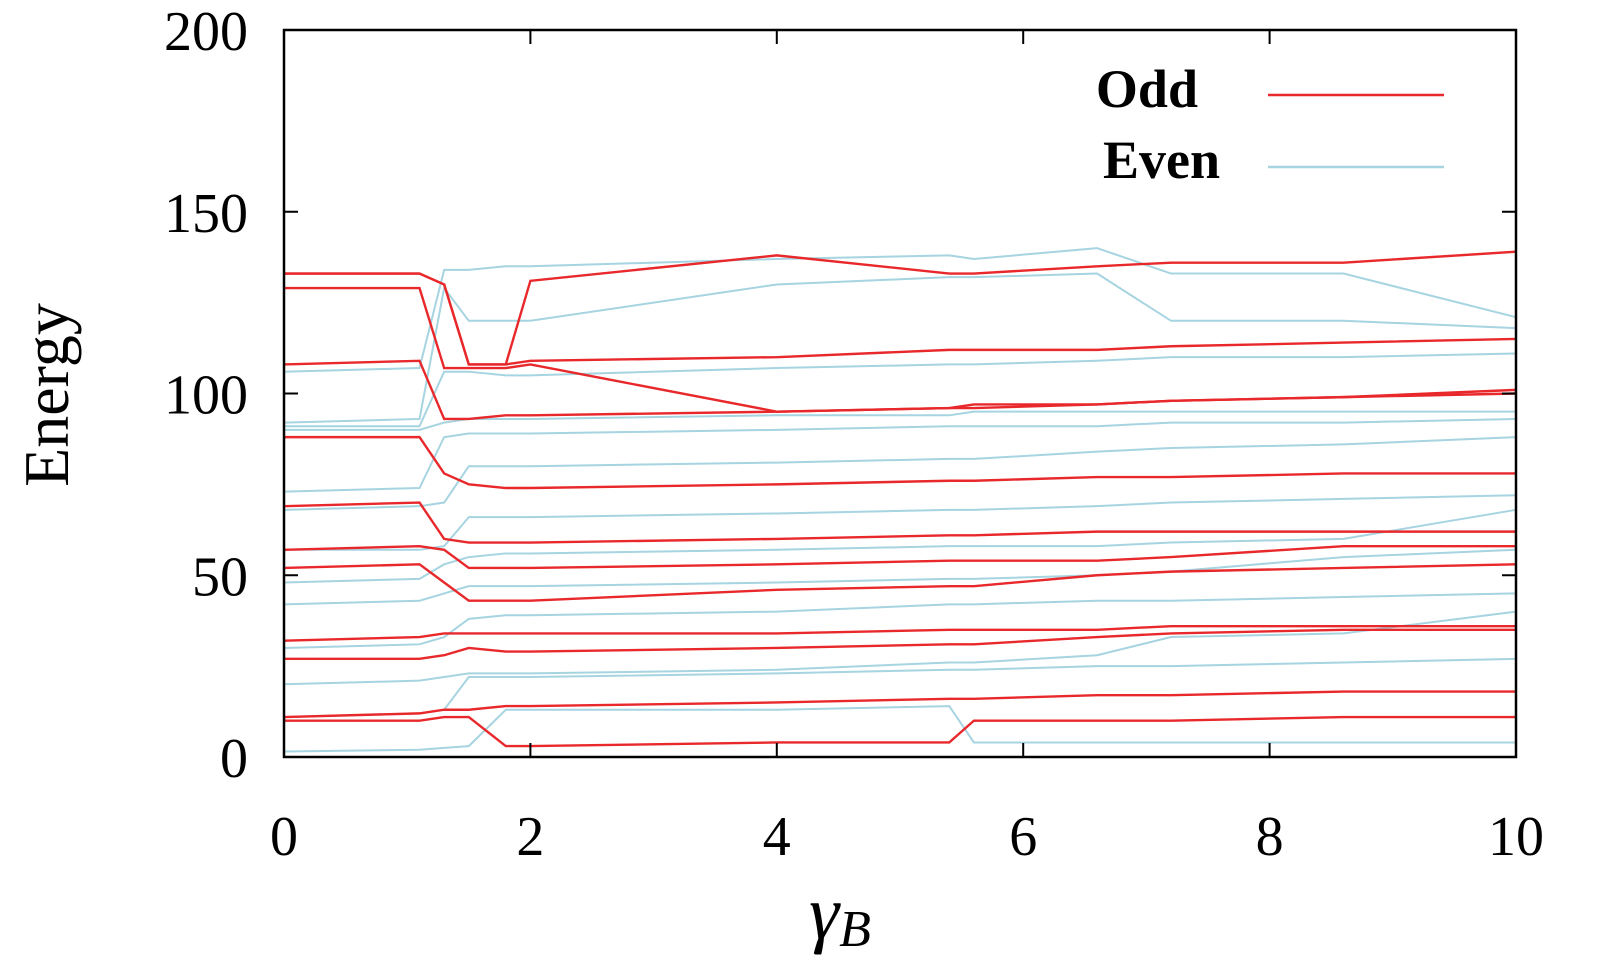 The image size is (1600, 973). I want to click on x-tick-label: 0, so click(284, 837).